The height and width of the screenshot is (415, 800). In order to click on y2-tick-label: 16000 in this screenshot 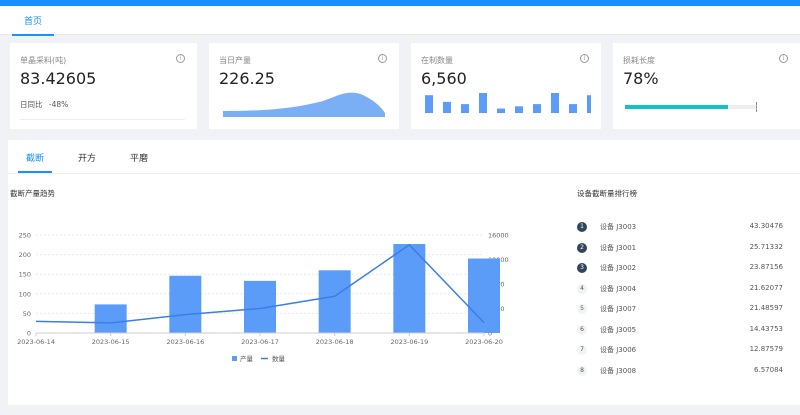, I will do `click(498, 236)`.